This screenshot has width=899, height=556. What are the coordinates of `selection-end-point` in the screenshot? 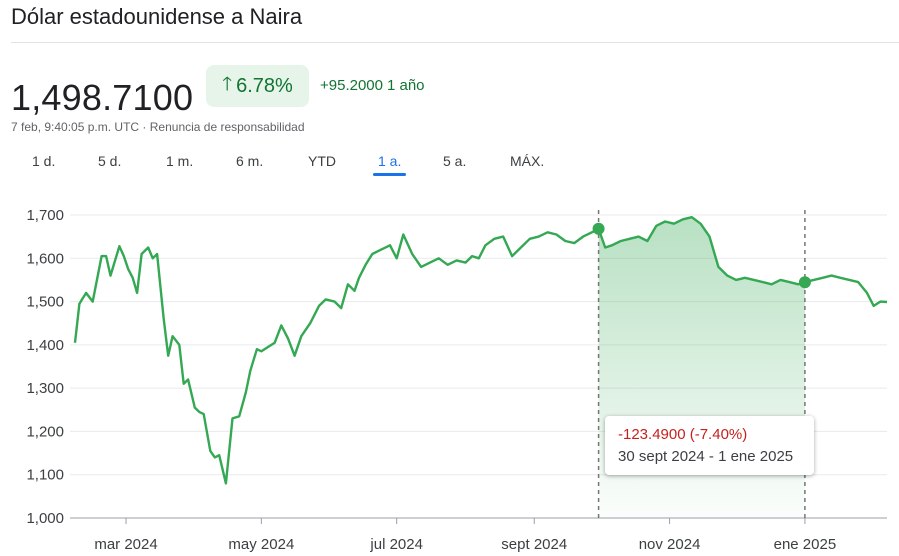 It's located at (804, 282).